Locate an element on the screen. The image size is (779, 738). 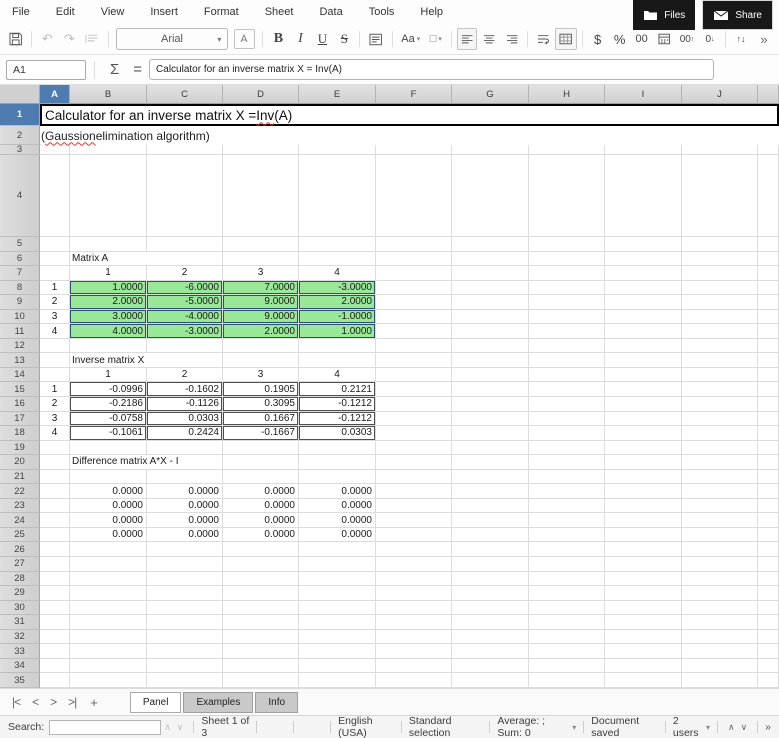
cell-A14 is located at coordinates (55, 375).